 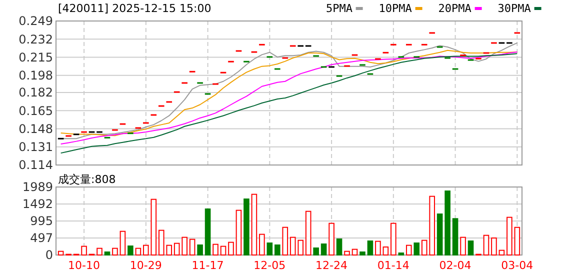 I want to click on y-tick-label: 1989, so click(x=37, y=187).